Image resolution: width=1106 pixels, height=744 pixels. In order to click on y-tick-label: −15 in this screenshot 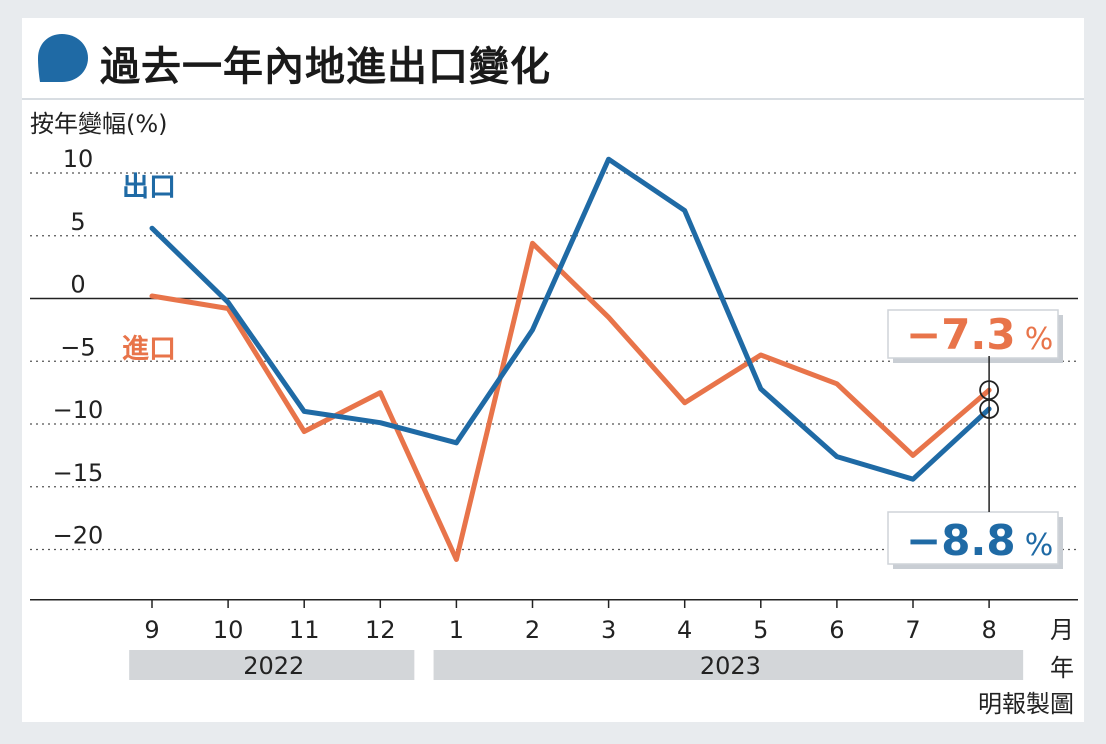, I will do `click(78, 473)`.